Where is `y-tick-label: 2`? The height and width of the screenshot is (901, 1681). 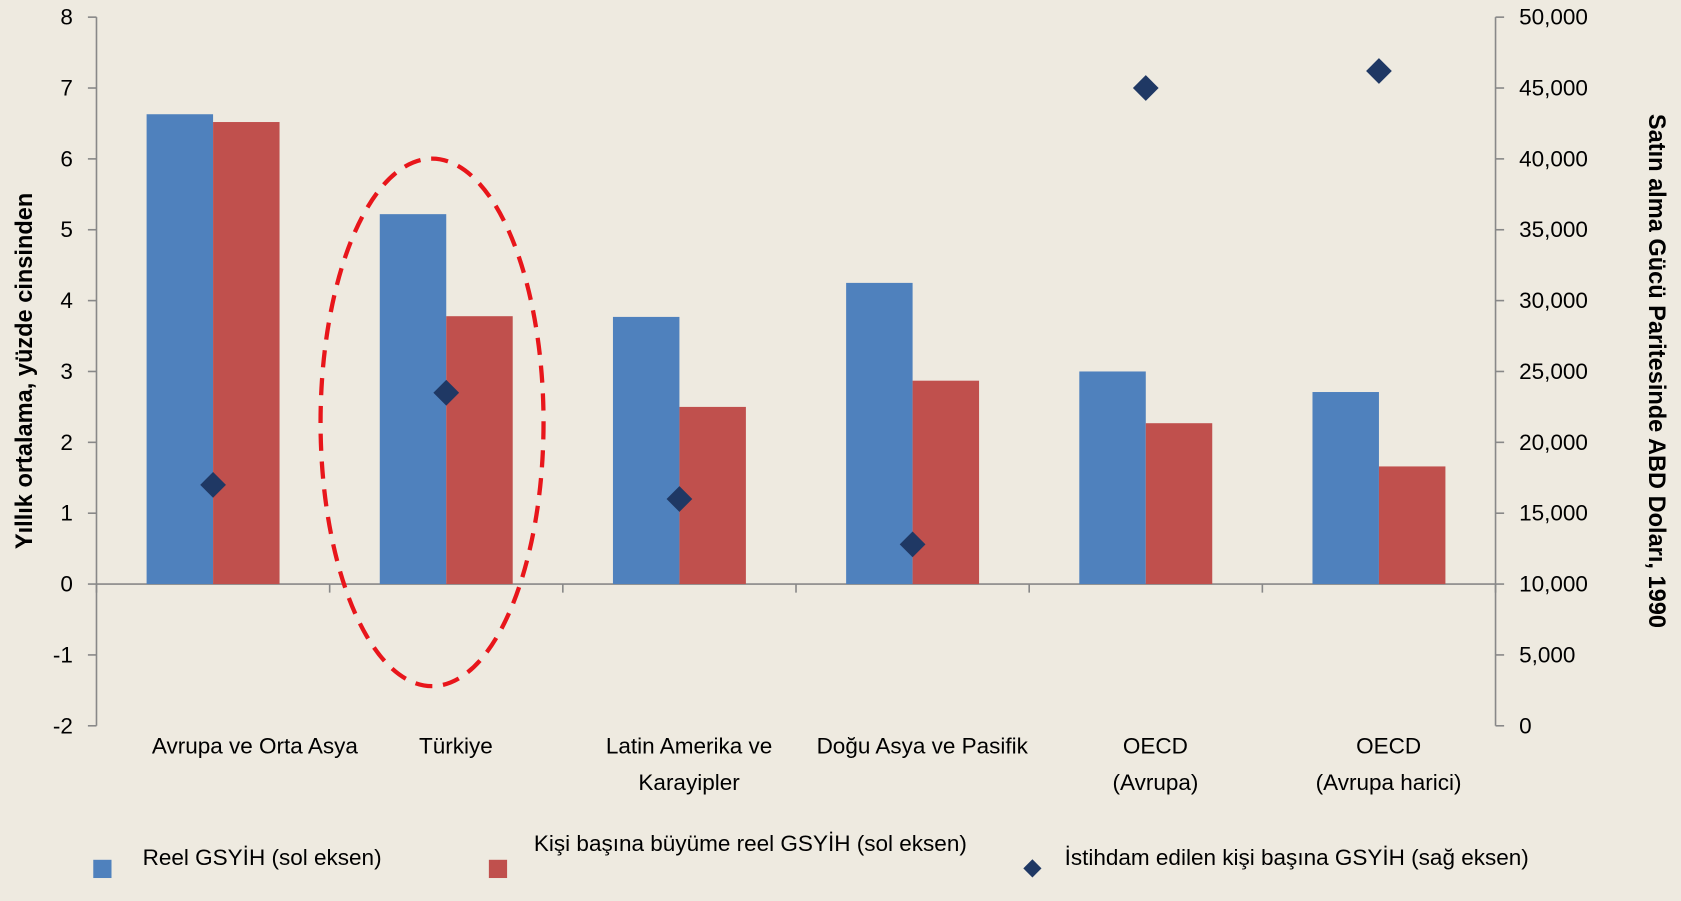
y-tick-label: 2 is located at coordinates (66, 442).